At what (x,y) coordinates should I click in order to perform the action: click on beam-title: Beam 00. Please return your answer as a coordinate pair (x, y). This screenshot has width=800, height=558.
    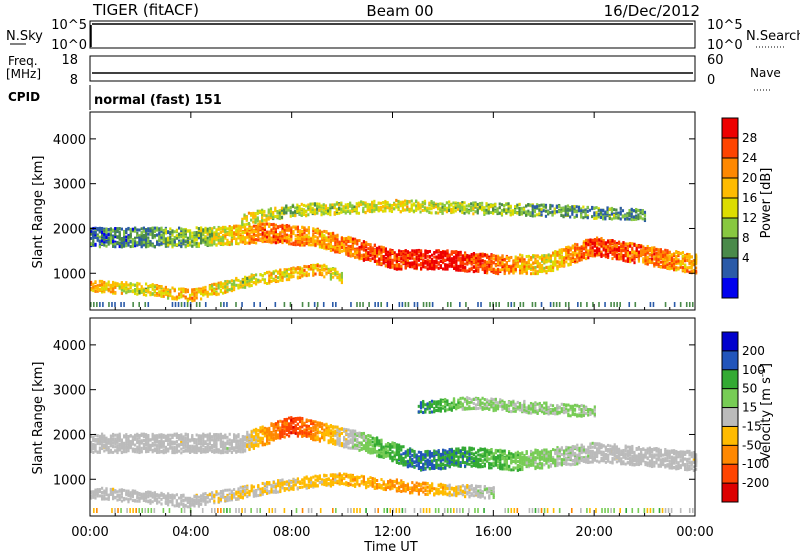
    Looking at the image, I should click on (399, 11).